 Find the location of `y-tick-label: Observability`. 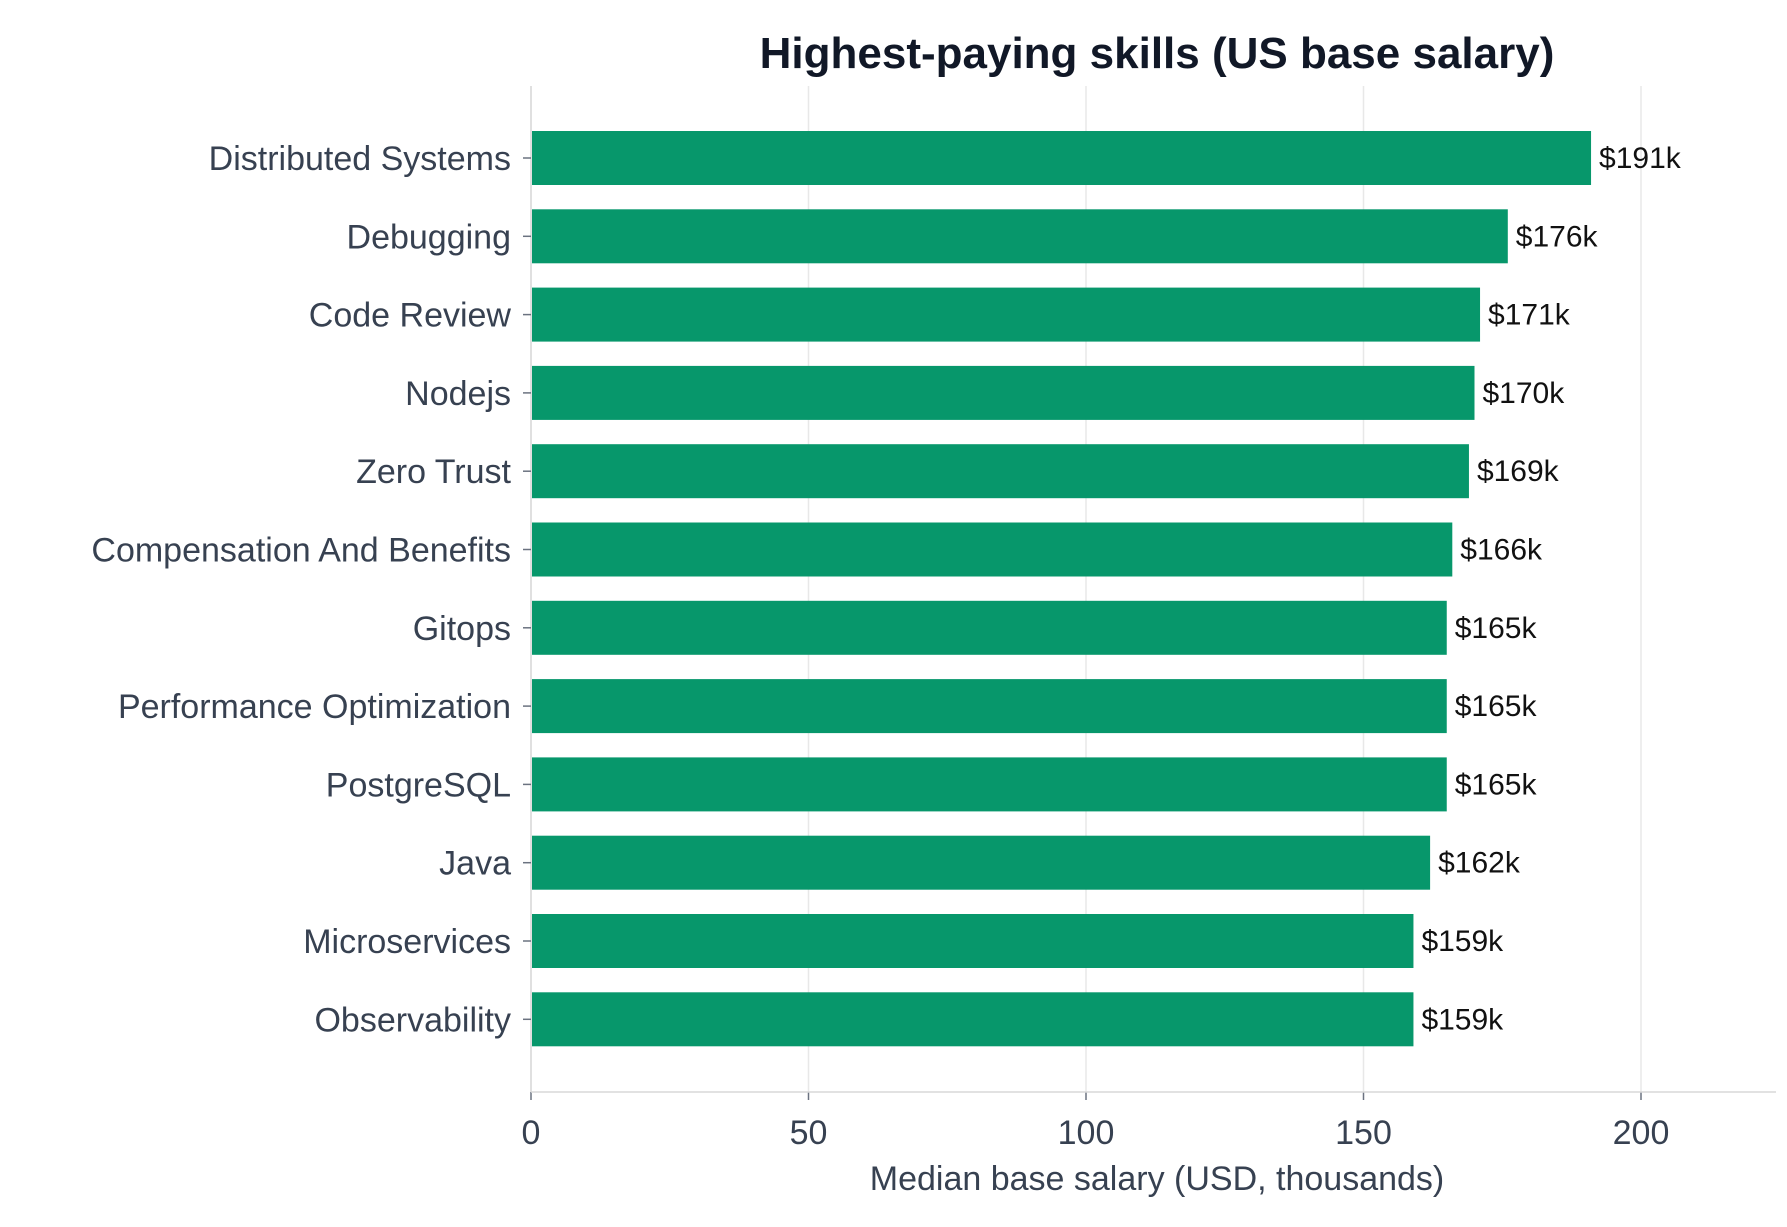

y-tick-label: Observability is located at coordinates (412, 1020).